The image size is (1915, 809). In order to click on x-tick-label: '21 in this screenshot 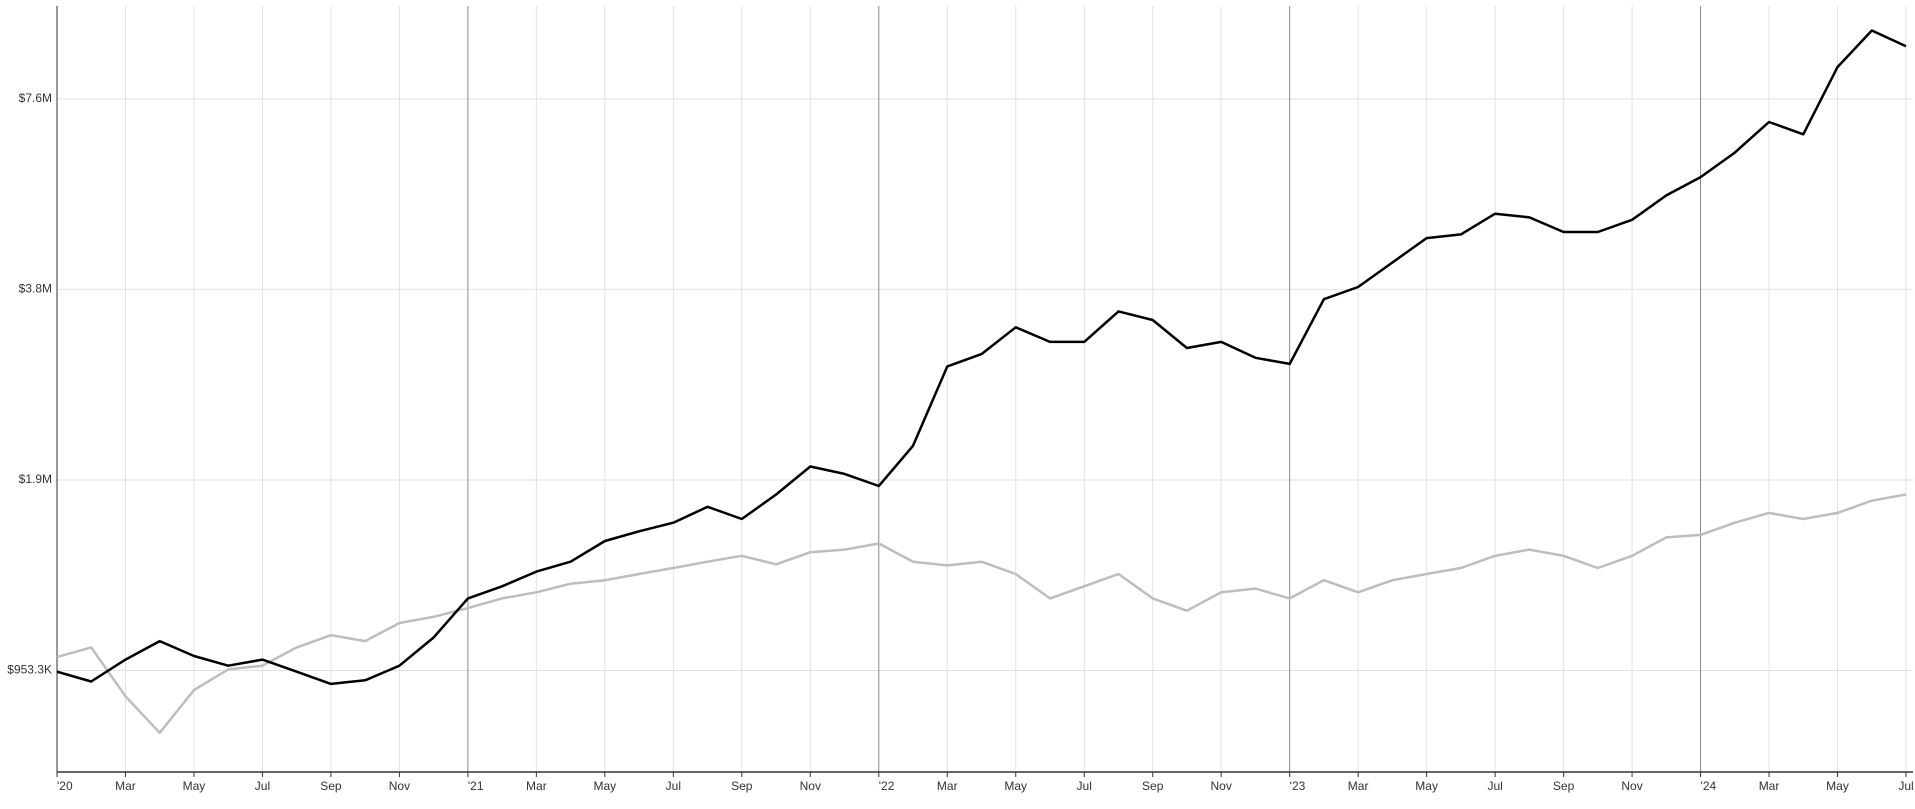, I will do `click(476, 786)`.